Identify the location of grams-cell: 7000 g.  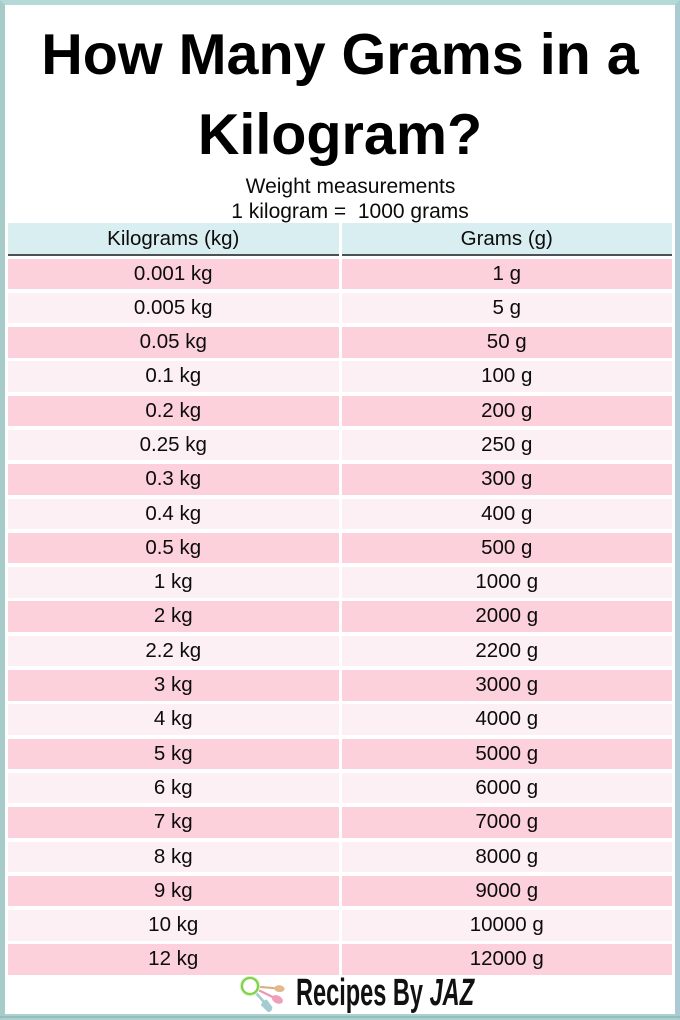
(506, 822).